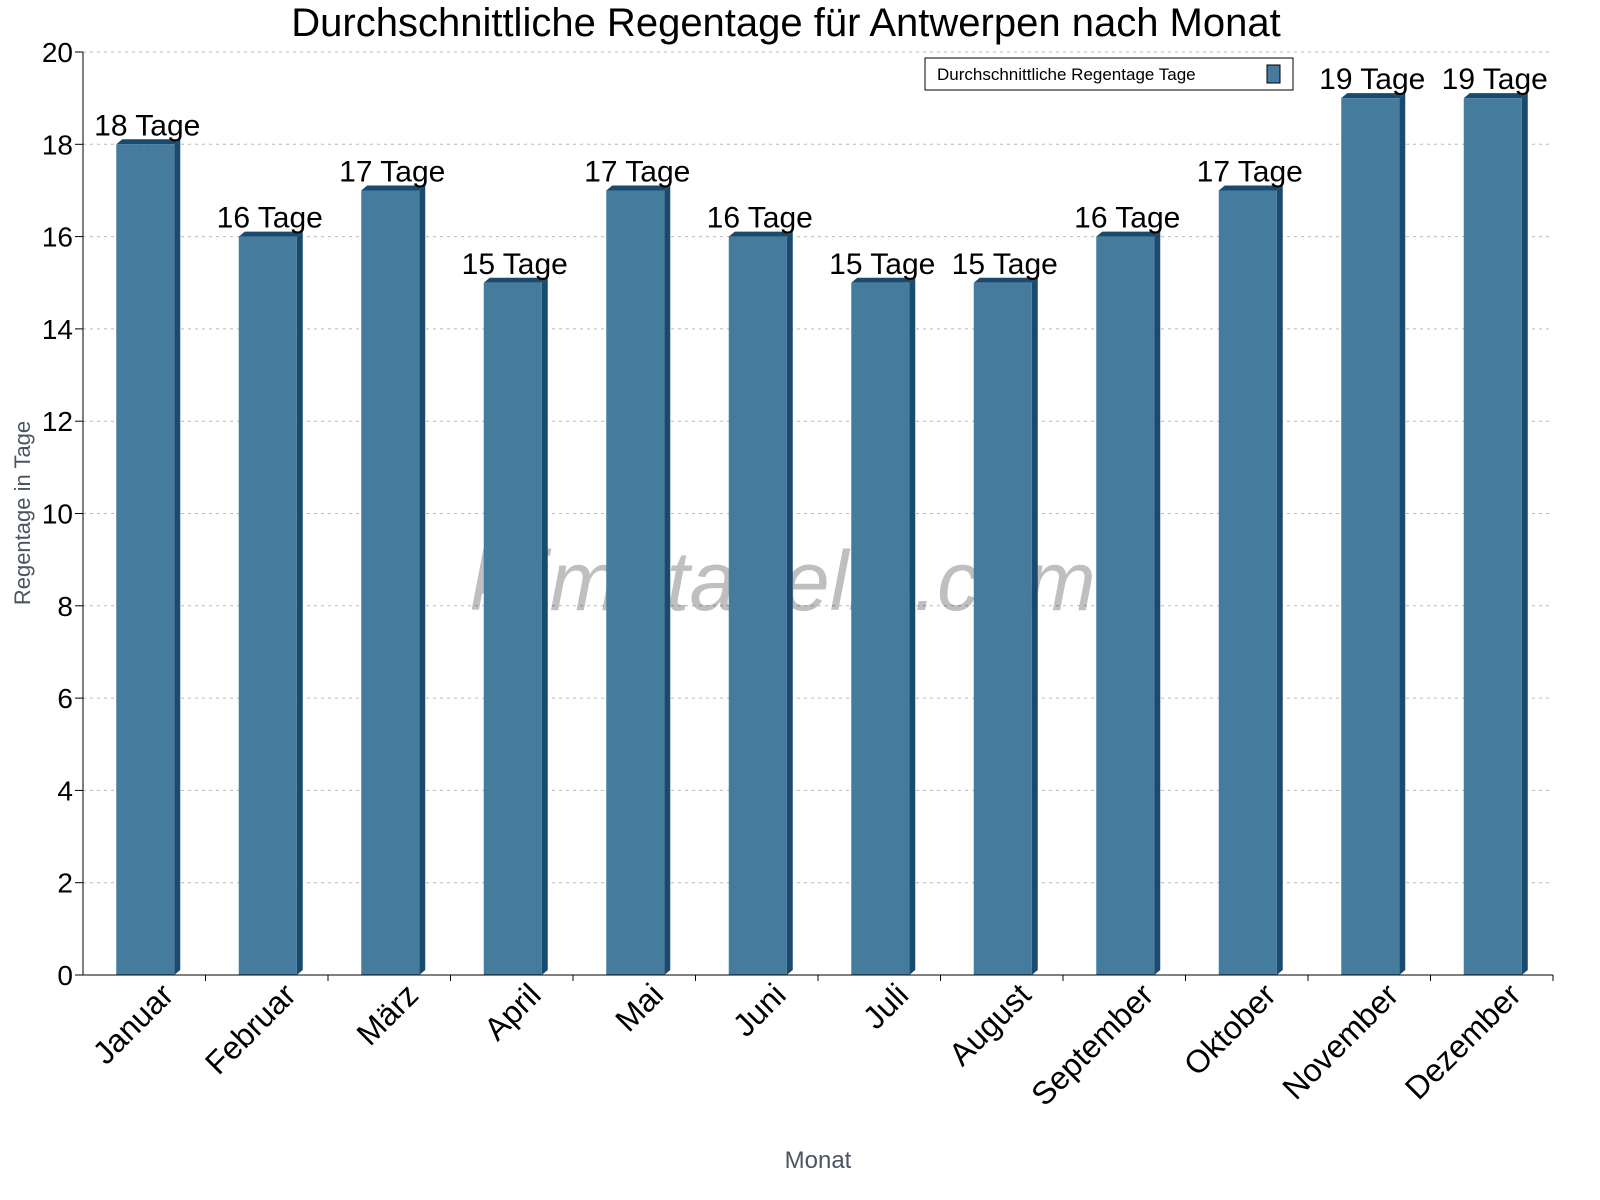 Image resolution: width=1600 pixels, height=1200 pixels. What do you see at coordinates (57, 329) in the screenshot?
I see `y-tick-label: 14` at bounding box center [57, 329].